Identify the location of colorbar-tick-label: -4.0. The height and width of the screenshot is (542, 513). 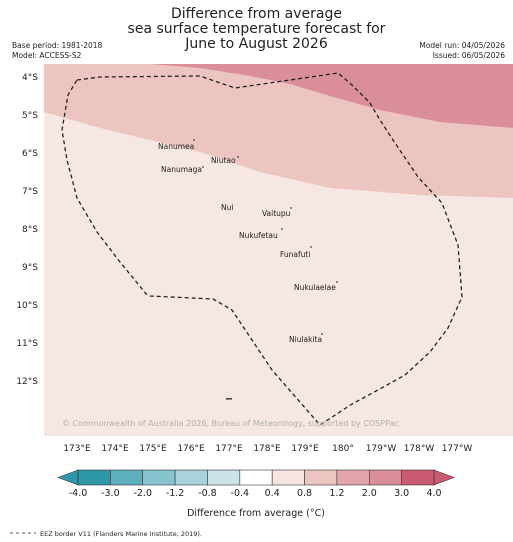
(78, 493).